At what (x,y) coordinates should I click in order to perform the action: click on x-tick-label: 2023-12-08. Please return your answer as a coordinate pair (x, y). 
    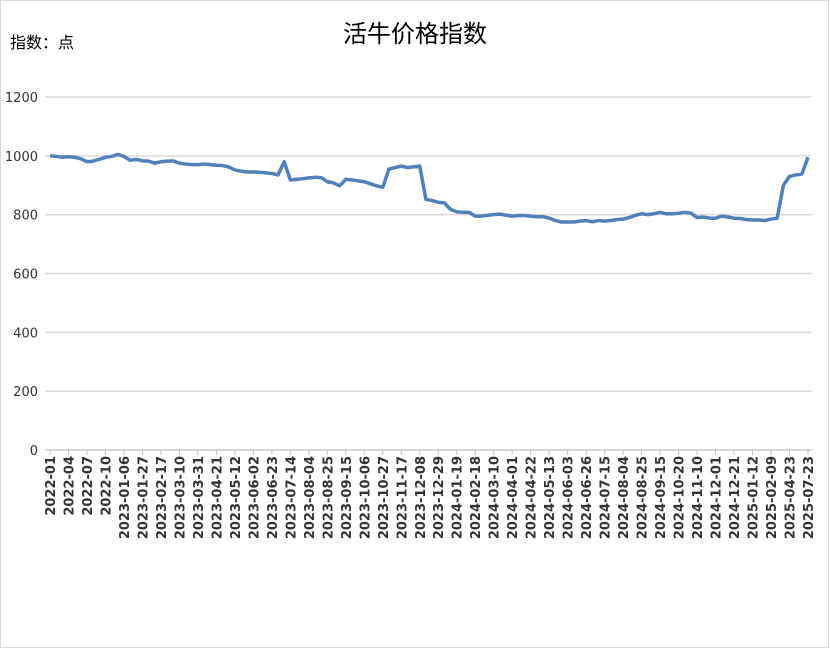
    Looking at the image, I should click on (421, 497).